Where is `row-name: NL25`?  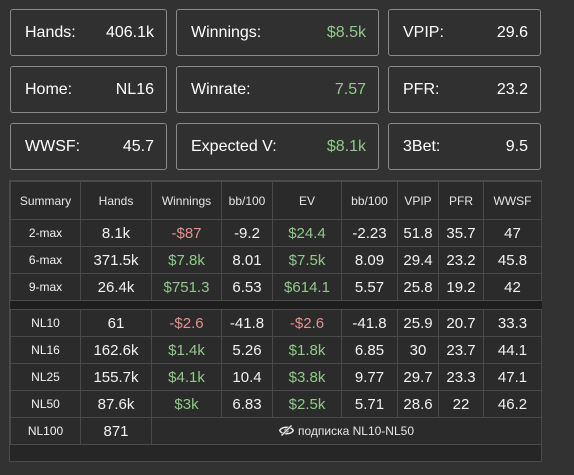 row-name: NL25 is located at coordinates (45, 377).